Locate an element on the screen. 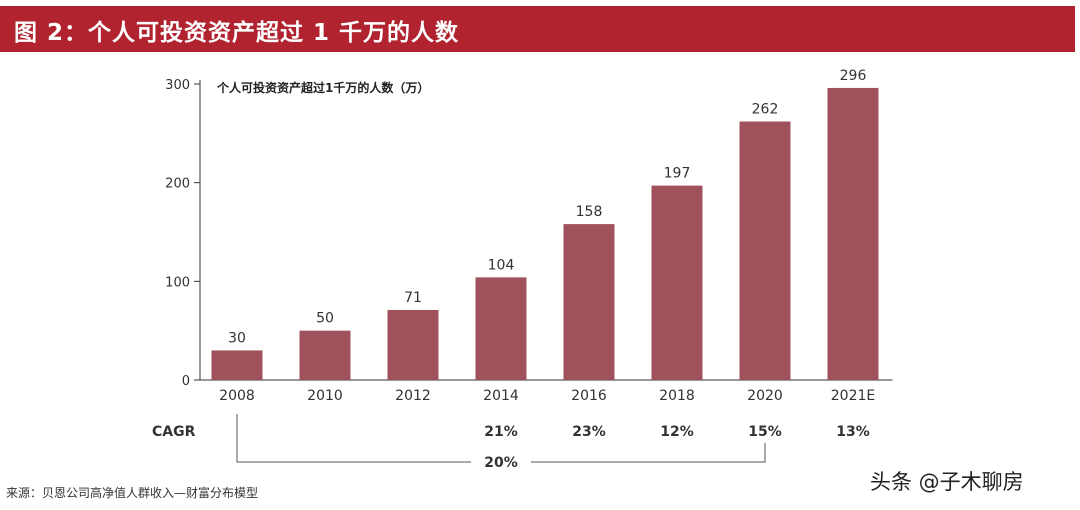 The height and width of the screenshot is (510, 1080). cagr-bracket-left is located at coordinates (353, 438).